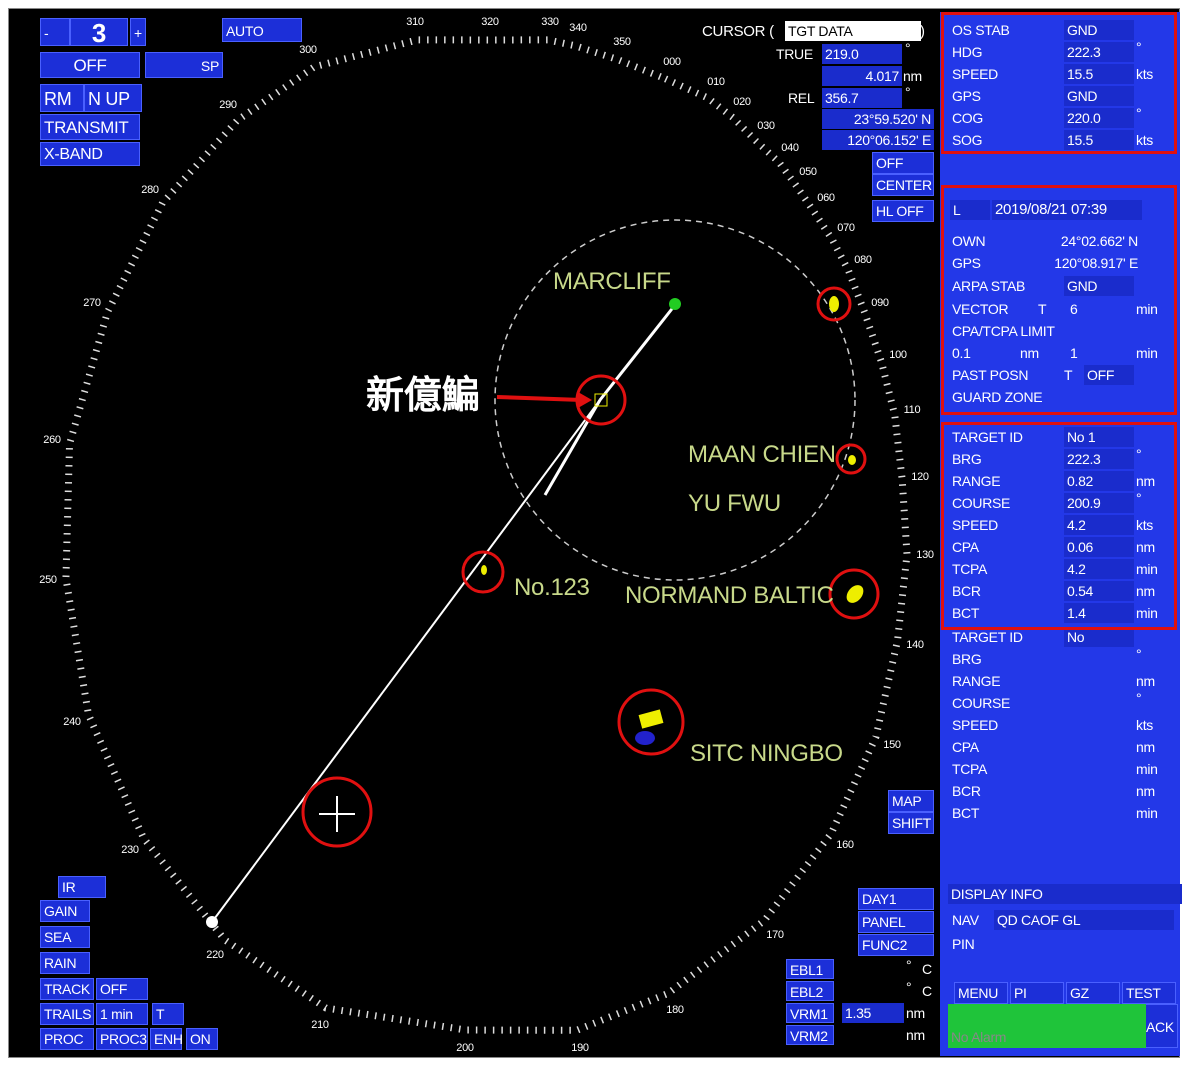 Image resolution: width=1186 pixels, height=1066 pixels. Describe the element at coordinates (1160, 1026) in the screenshot. I see `ack: ACK` at that location.